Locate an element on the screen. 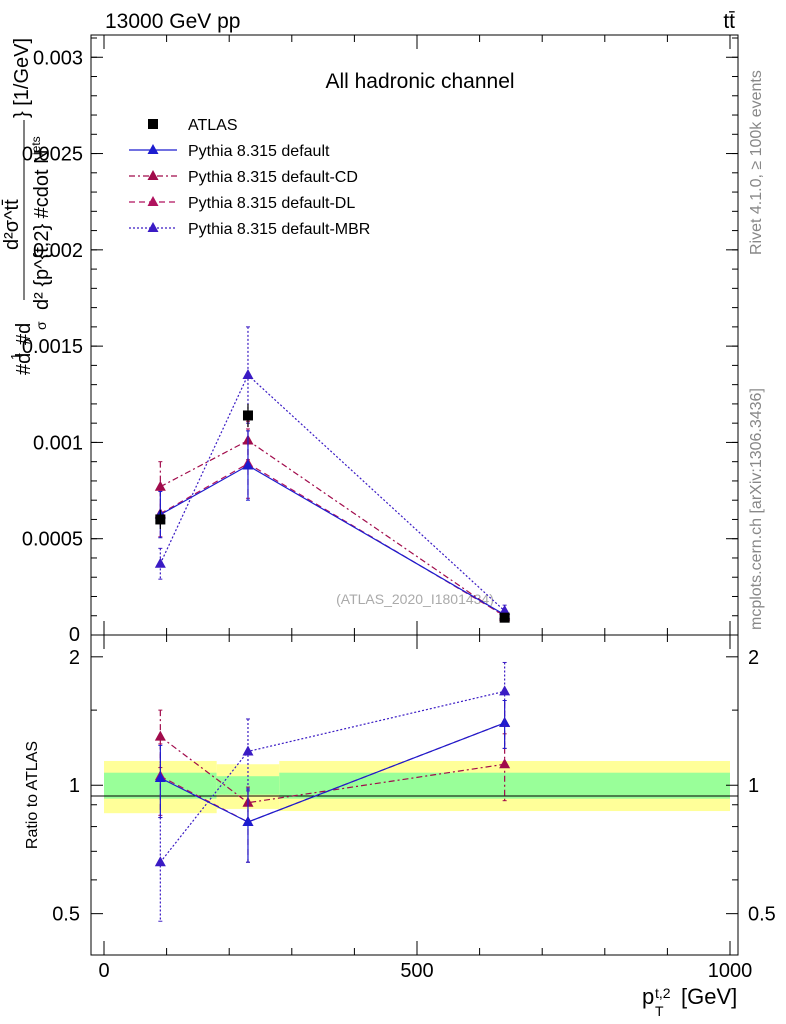  ratio-y-label: Ratio to ATLAS is located at coordinates (32, 795).